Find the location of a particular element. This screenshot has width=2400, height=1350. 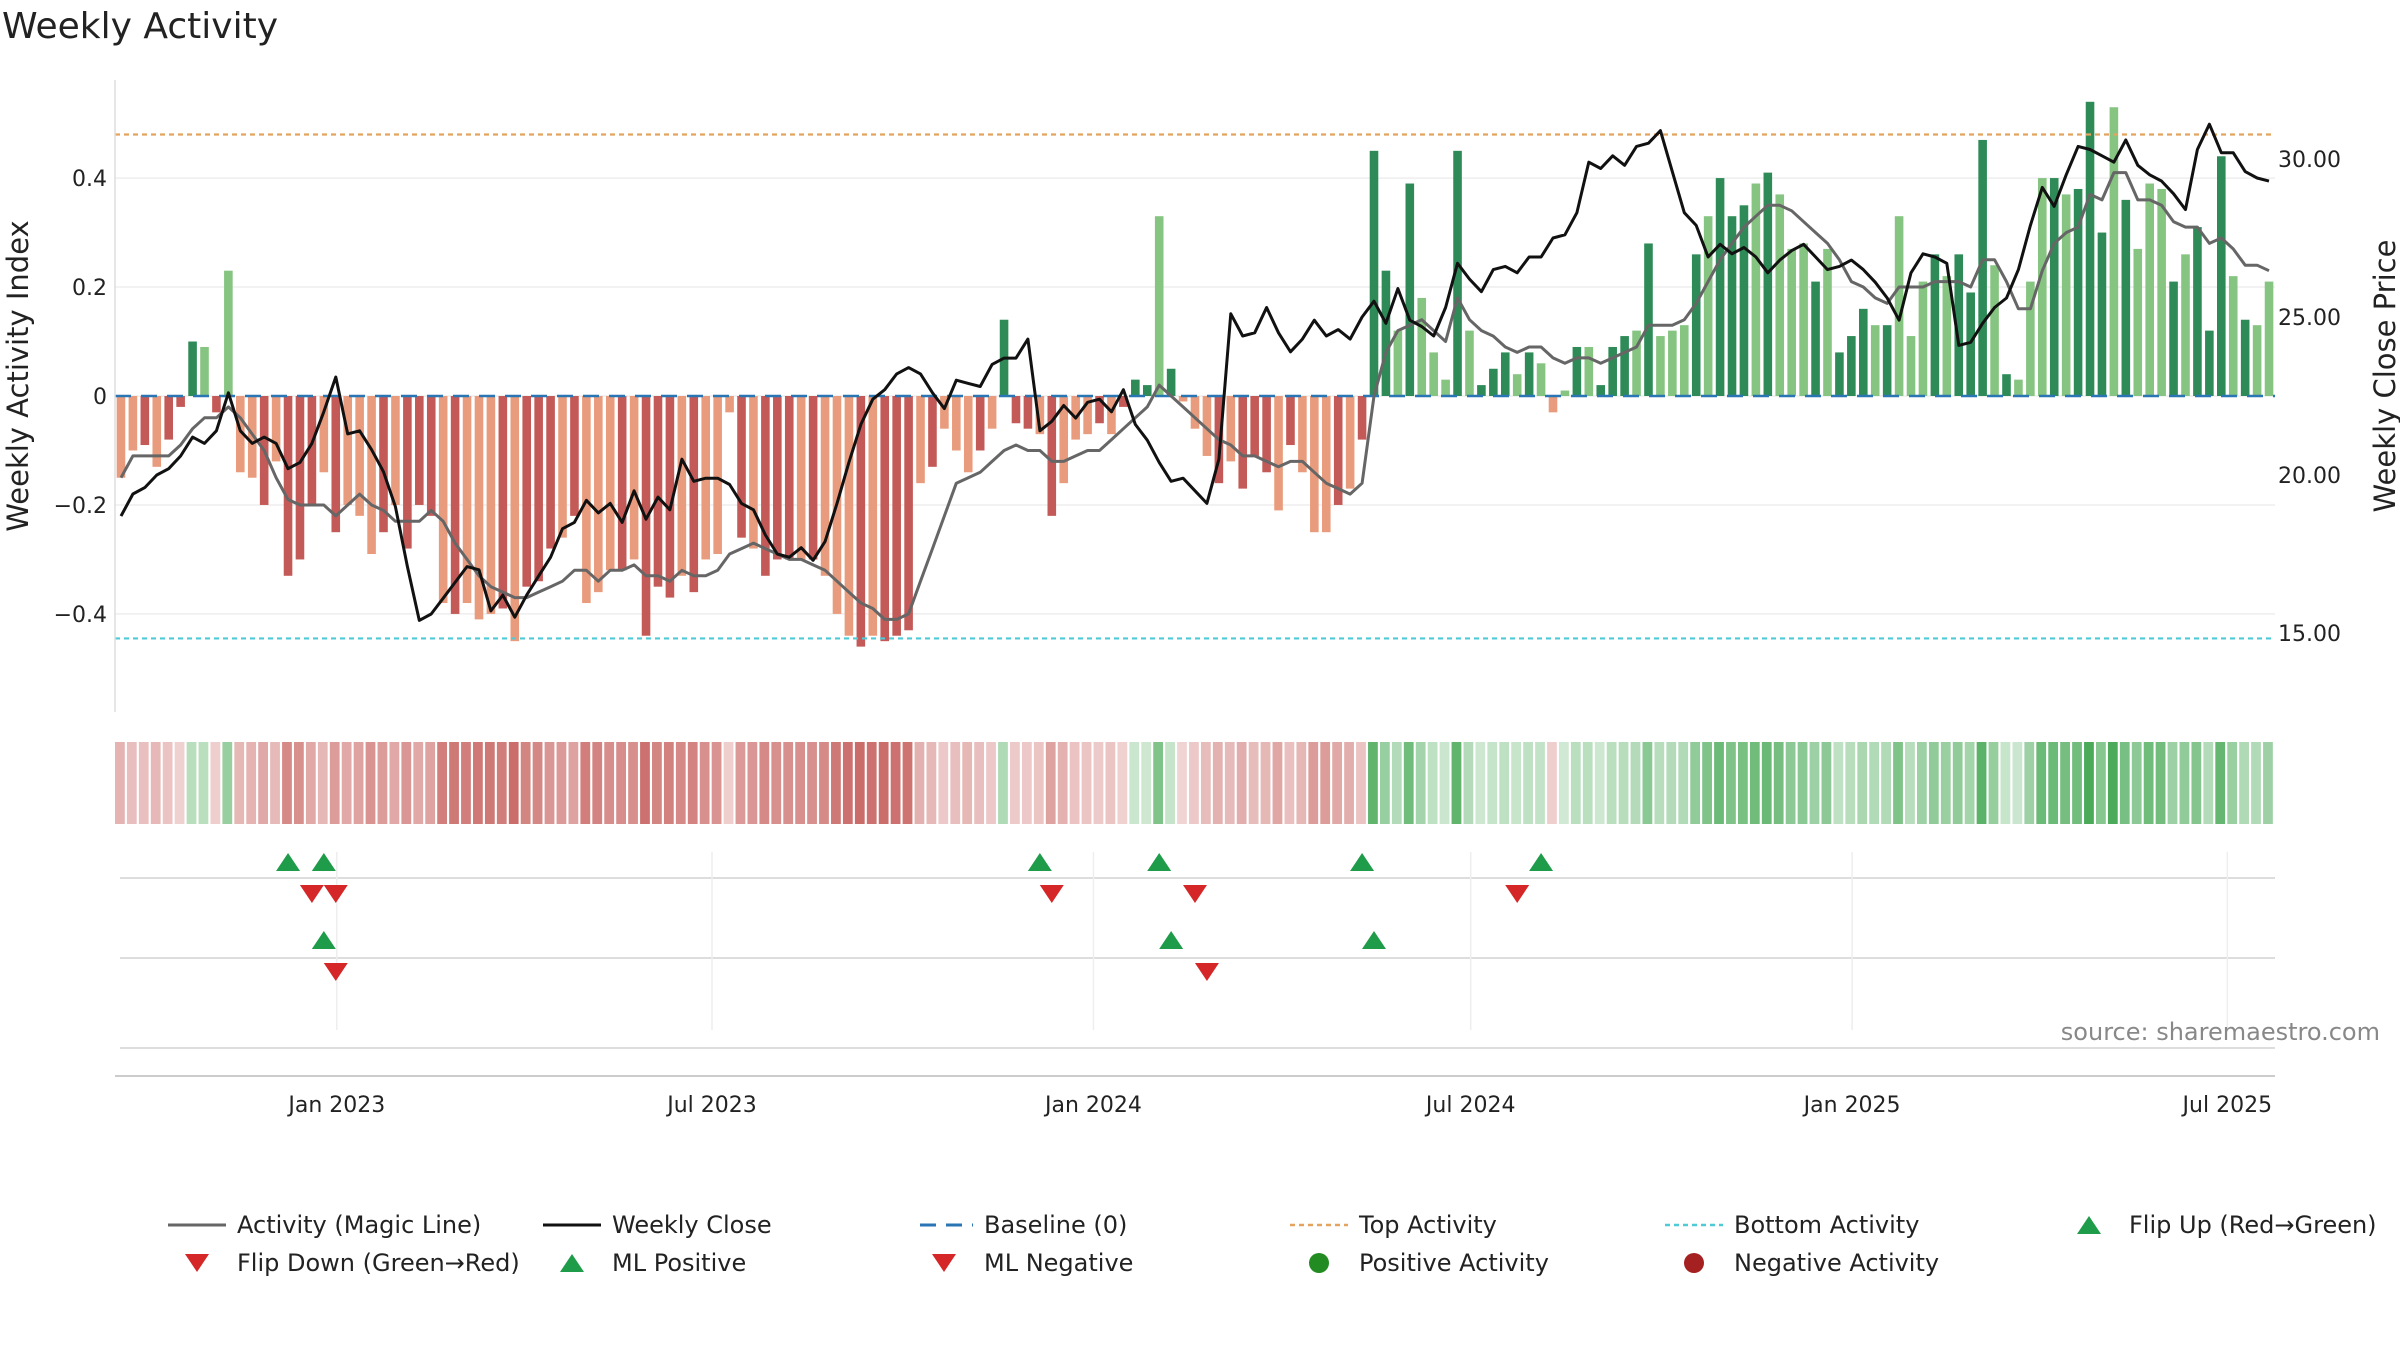

y-right-axis-label: Weekly Close Price is located at coordinates (2384, 376).